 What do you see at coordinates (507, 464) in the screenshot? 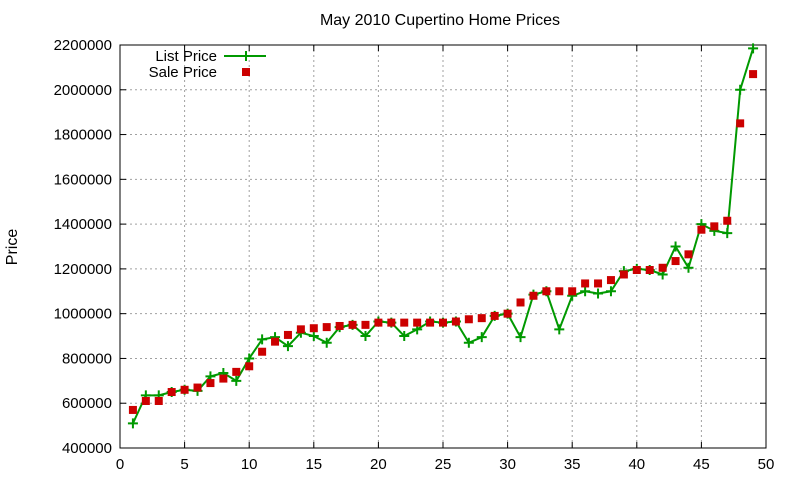
I see `x-tick-label: 30` at bounding box center [507, 464].